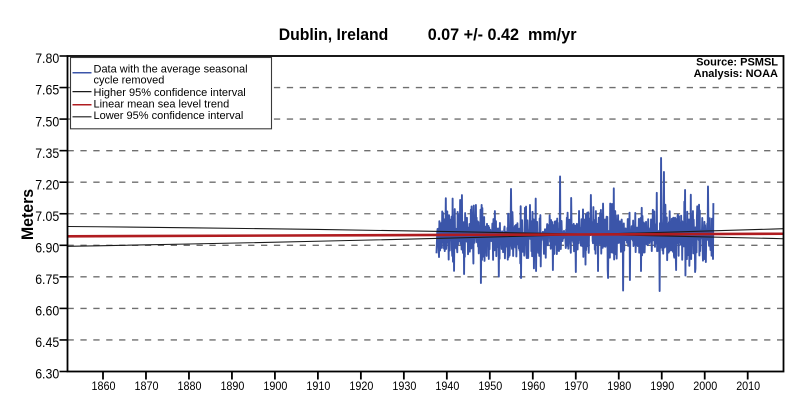  What do you see at coordinates (171, 70) in the screenshot?
I see `svg-text: Data with the average seasonal` at bounding box center [171, 70].